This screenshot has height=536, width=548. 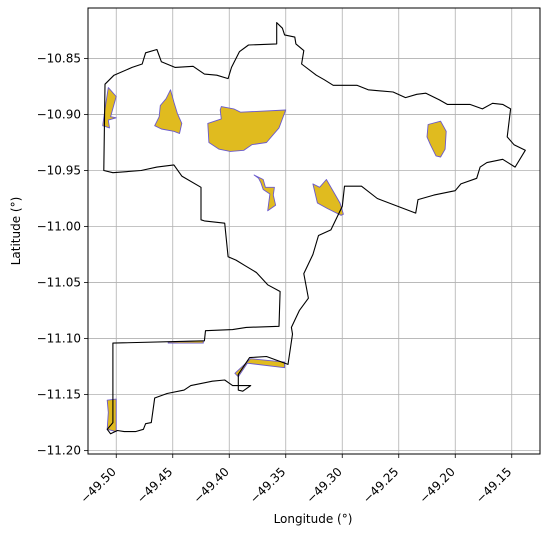 I want to click on y-tick-label: −10.85, so click(x=59, y=58).